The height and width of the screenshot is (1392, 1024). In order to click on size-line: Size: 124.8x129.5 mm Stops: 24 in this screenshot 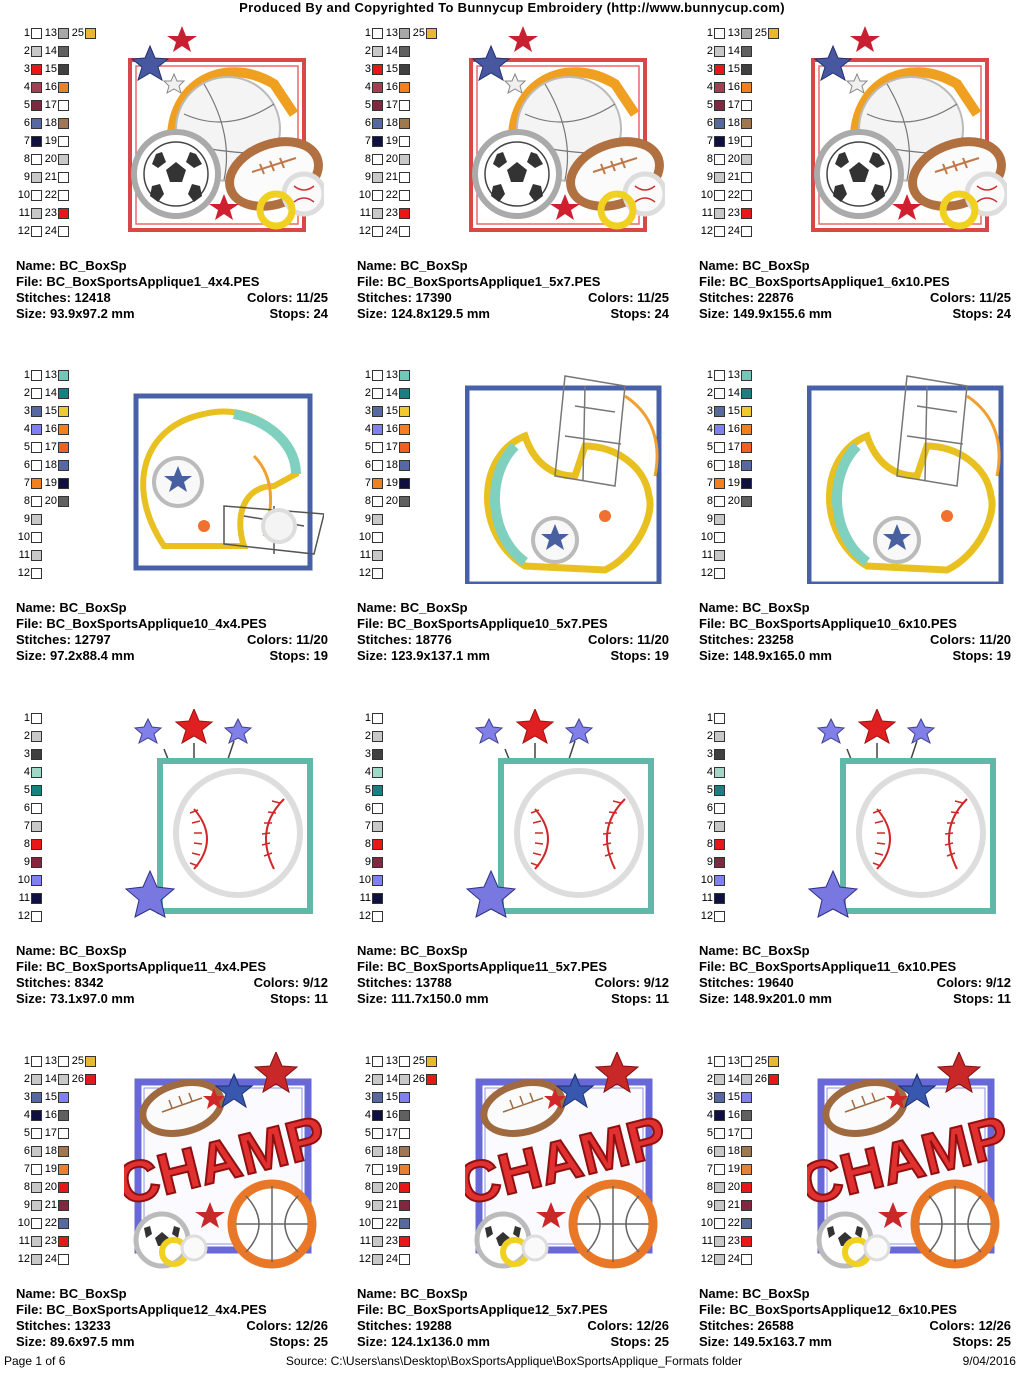, I will do `click(513, 314)`.